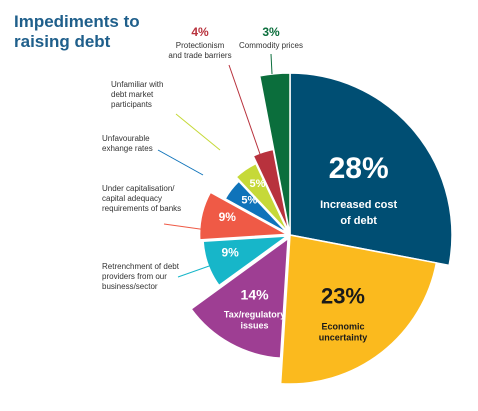 This screenshot has height=411, width=478. What do you see at coordinates (256, 207) in the screenshot?
I see `pie-slice-unfavourable-exhange-rates` at bounding box center [256, 207].